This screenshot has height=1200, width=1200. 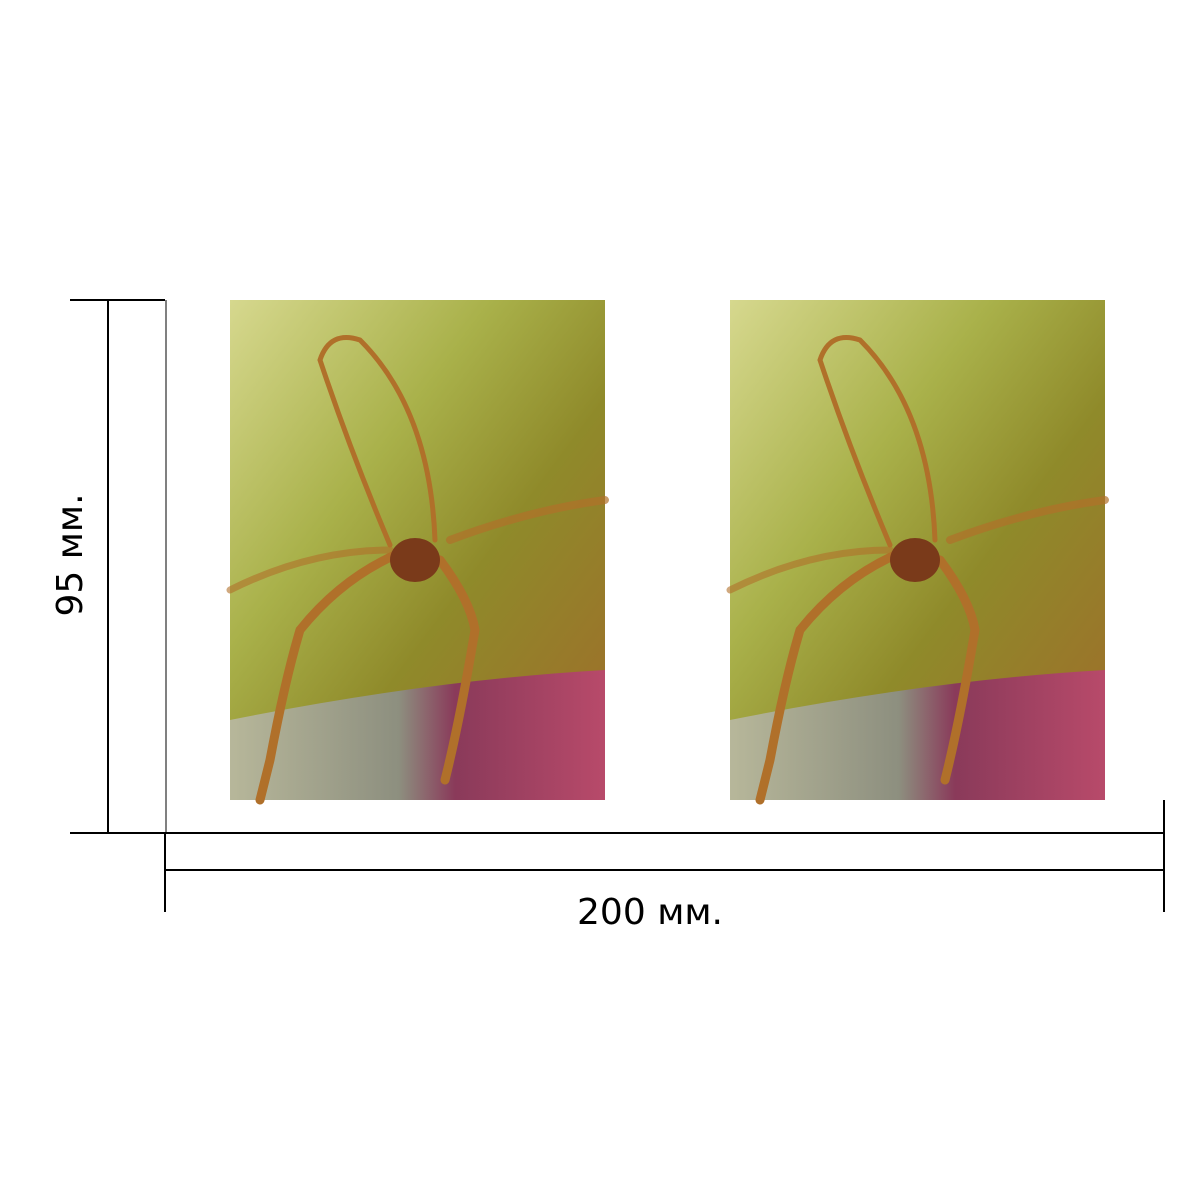 I want to click on width-label: 200 мм., so click(x=650, y=912).